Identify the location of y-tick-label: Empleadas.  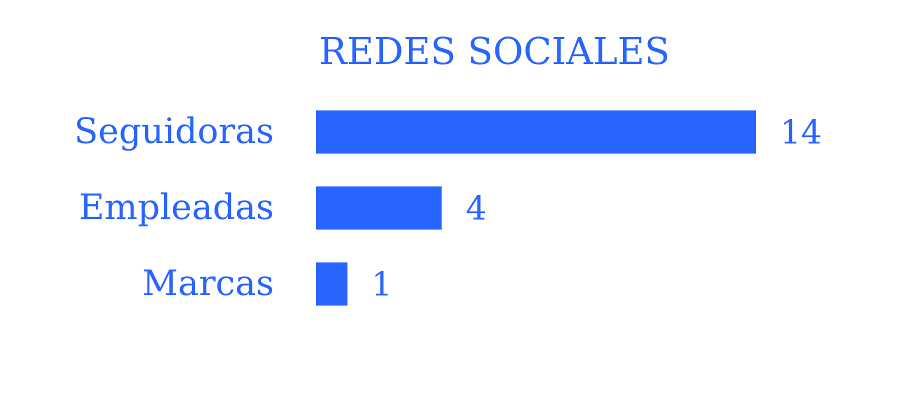
(176, 208).